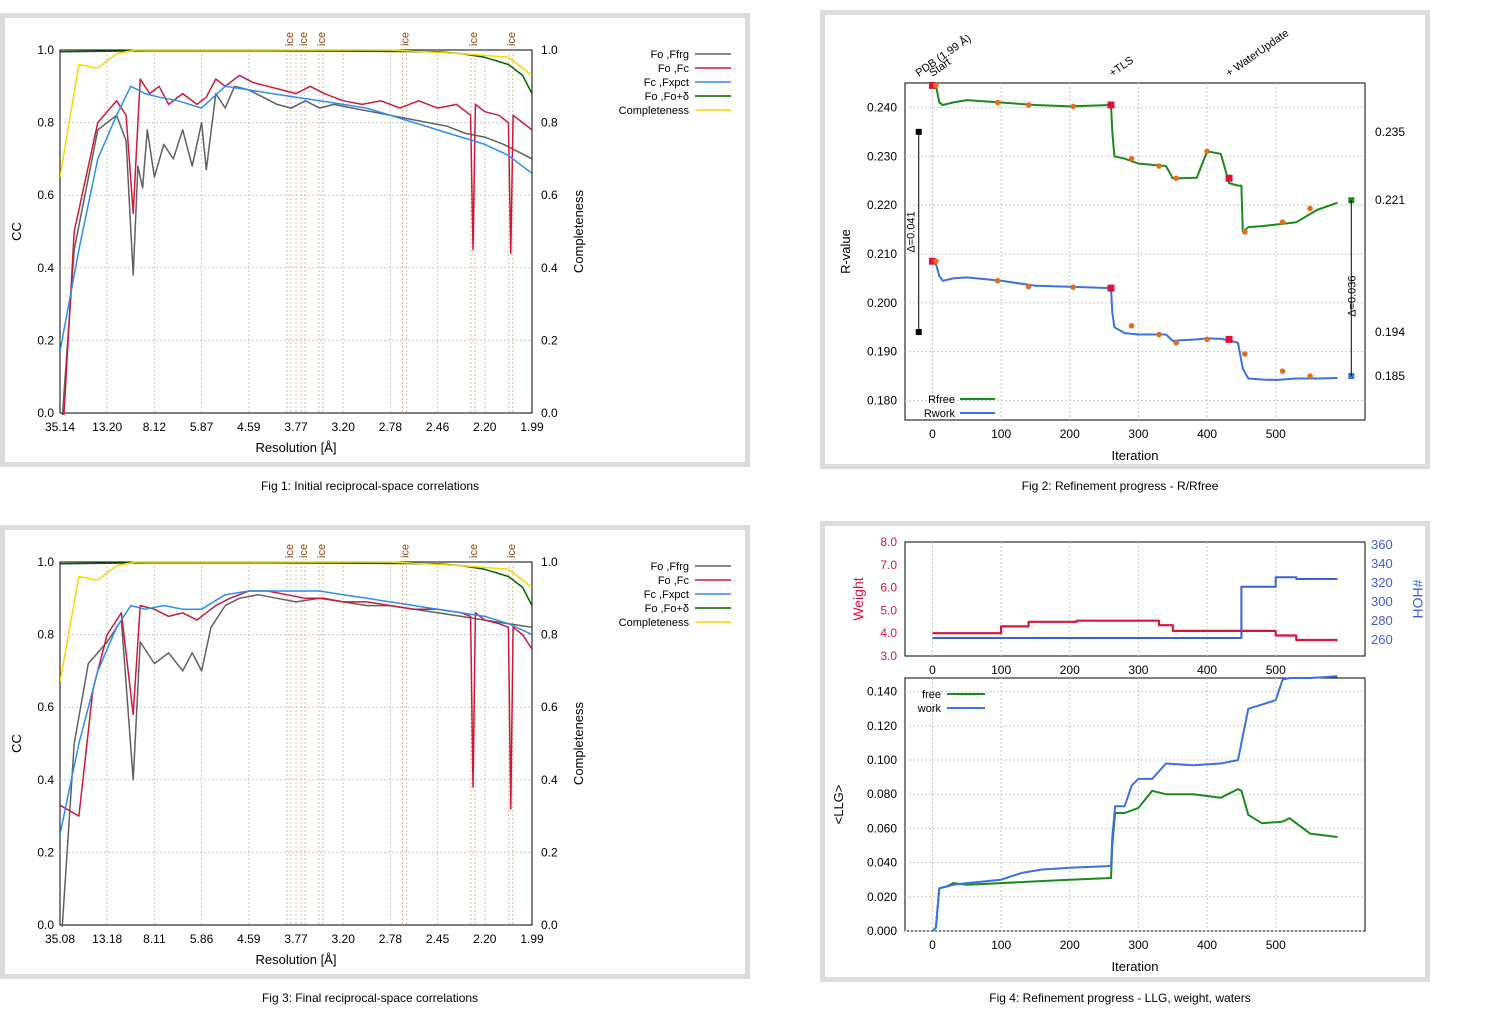 Image resolution: width=1500 pixels, height=1024 pixels. I want to click on fig4-top-x-tick-label: 400, so click(1207, 670).